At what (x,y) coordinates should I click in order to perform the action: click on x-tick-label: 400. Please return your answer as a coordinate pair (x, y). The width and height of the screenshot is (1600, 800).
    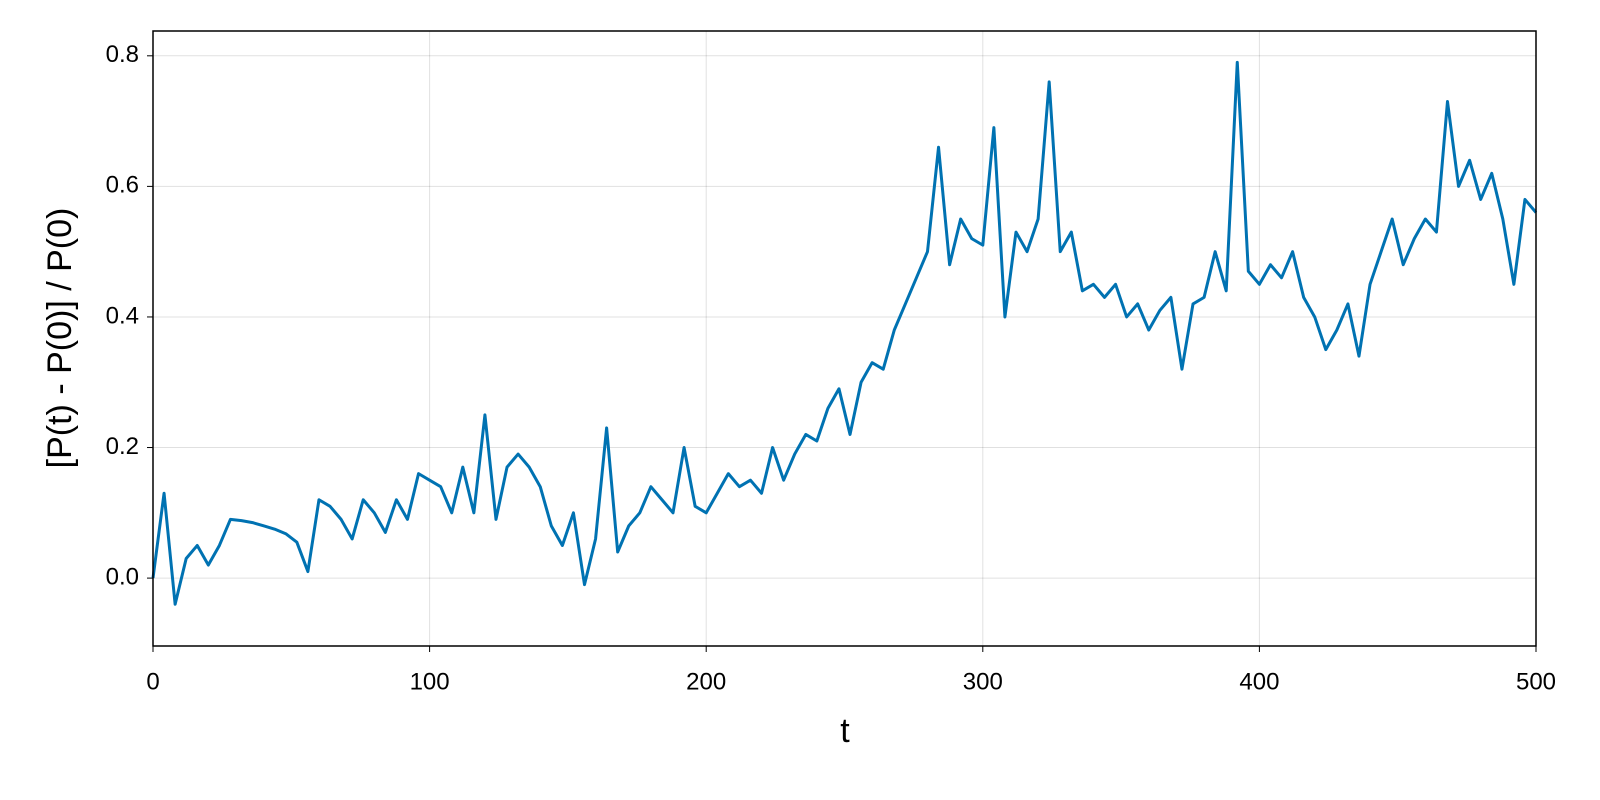
    Looking at the image, I should click on (1259, 681).